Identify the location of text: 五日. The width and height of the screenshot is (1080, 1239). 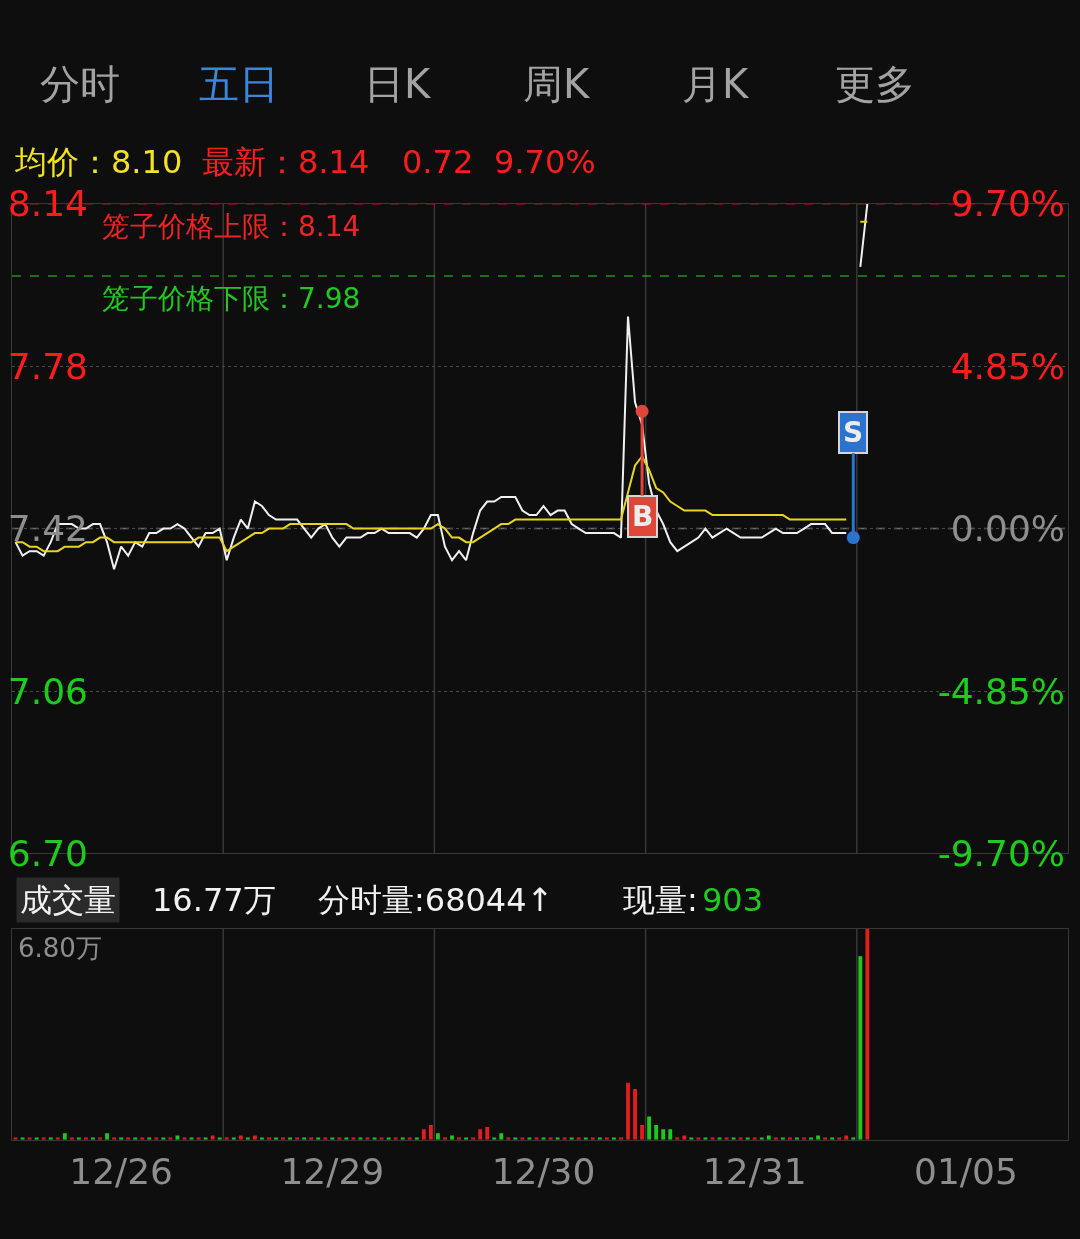
(239, 84).